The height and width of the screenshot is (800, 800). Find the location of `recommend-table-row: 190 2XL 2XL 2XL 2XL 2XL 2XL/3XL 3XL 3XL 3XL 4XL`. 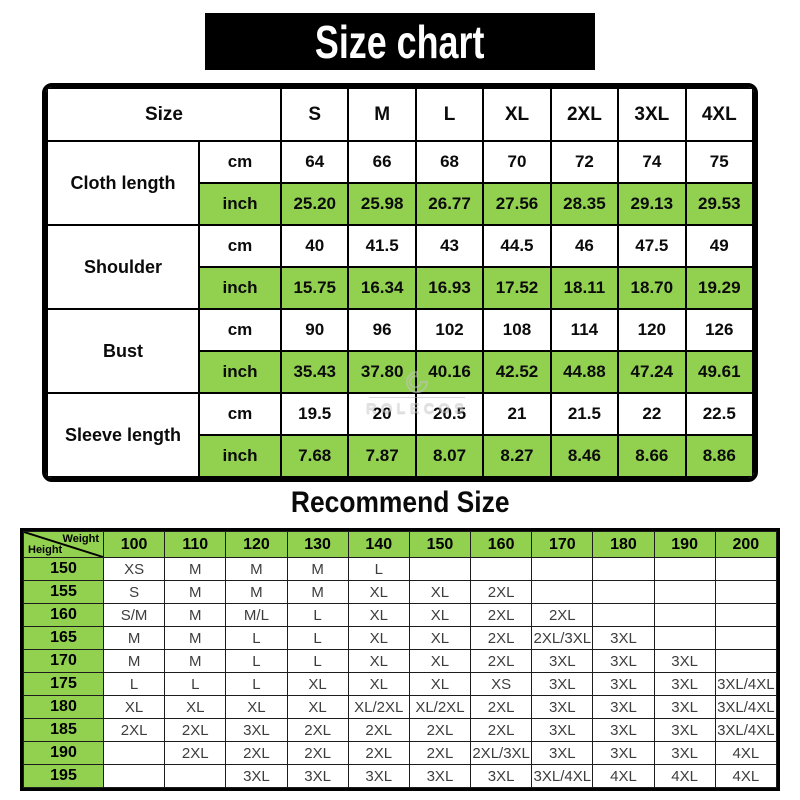

recommend-table-row: 190 2XL 2XL 2XL 2XL 2XL 2XL/3XL 3XL 3XL 3XL 4XL is located at coordinates (400, 753).